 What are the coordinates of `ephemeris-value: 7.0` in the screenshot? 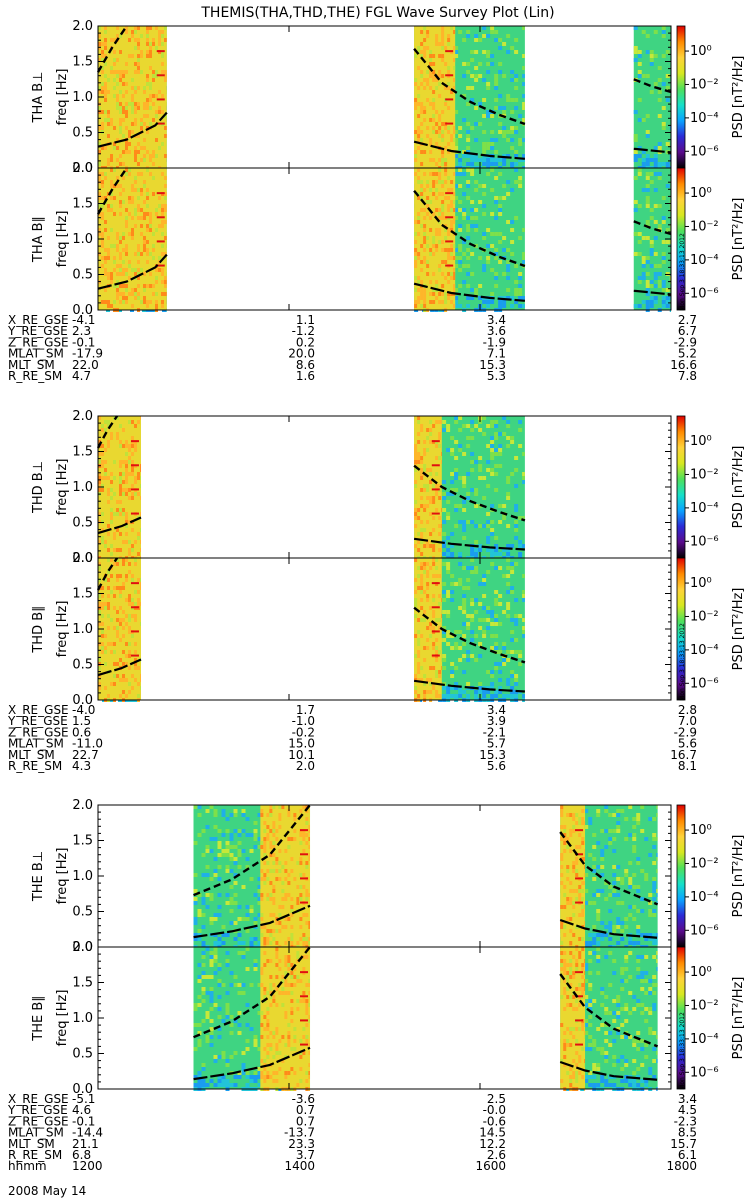 It's located at (687, 721).